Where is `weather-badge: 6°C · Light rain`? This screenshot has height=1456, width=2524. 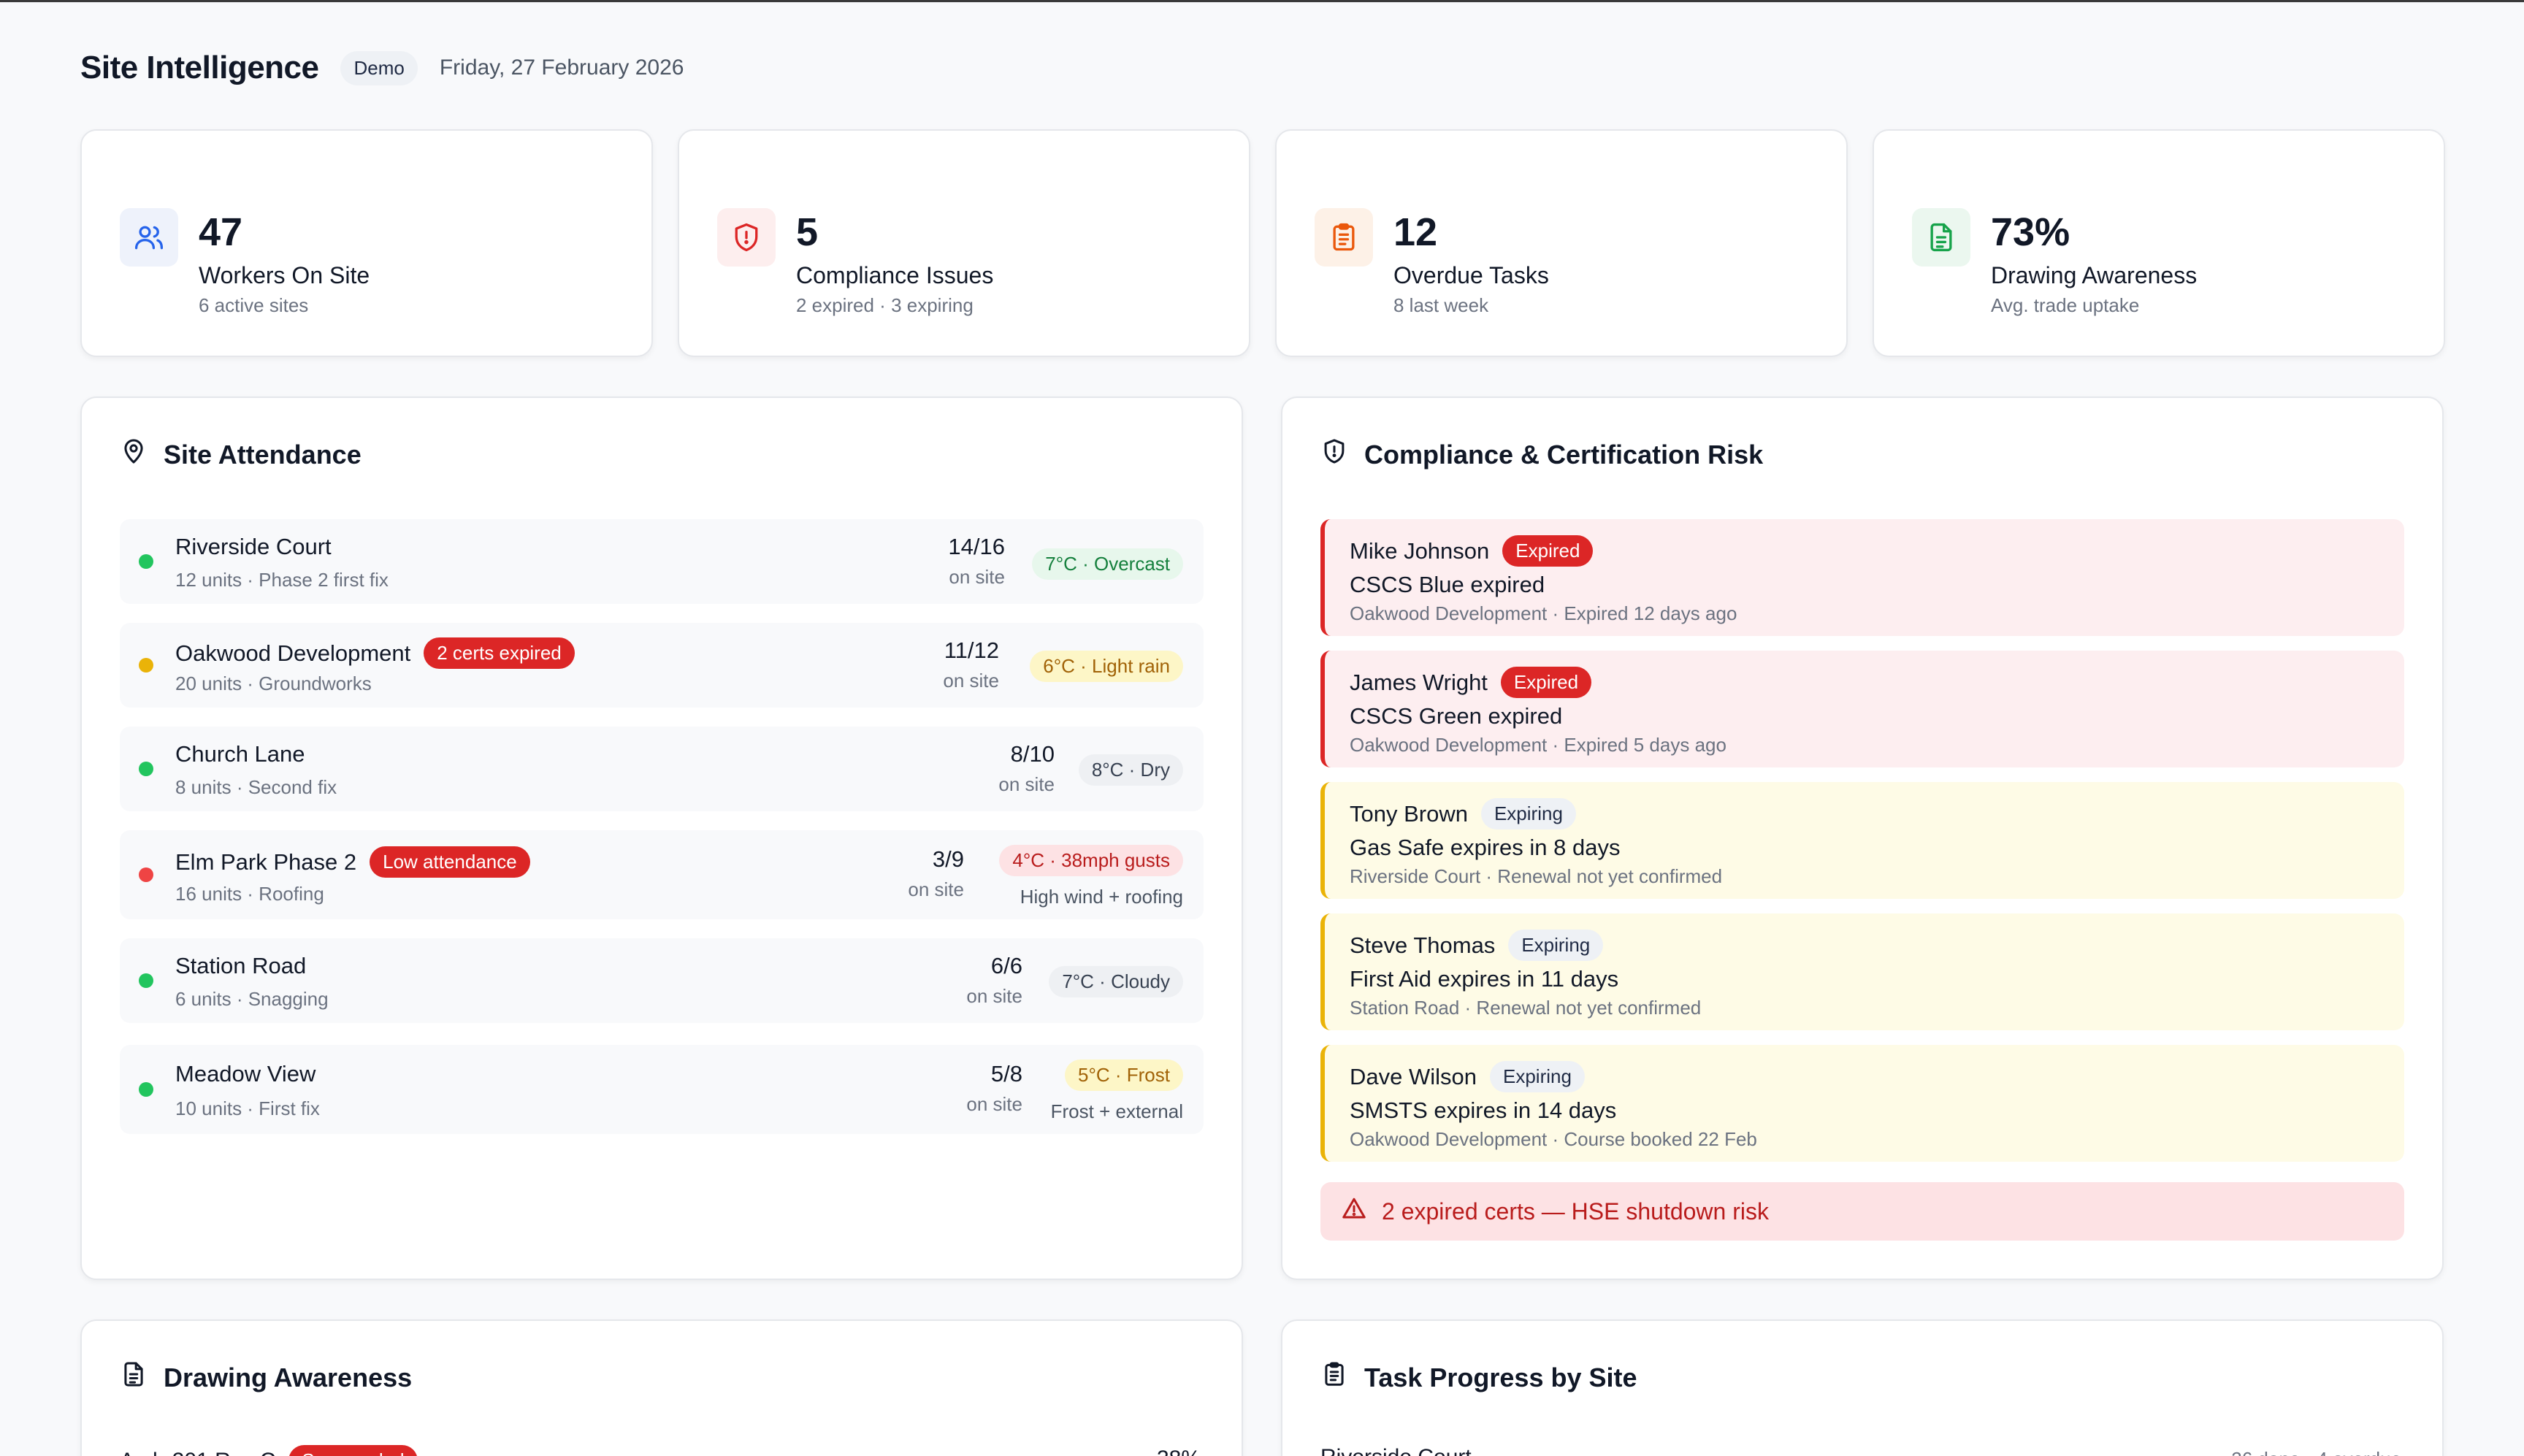
weather-badge: 6°C · Light rain is located at coordinates (1106, 666).